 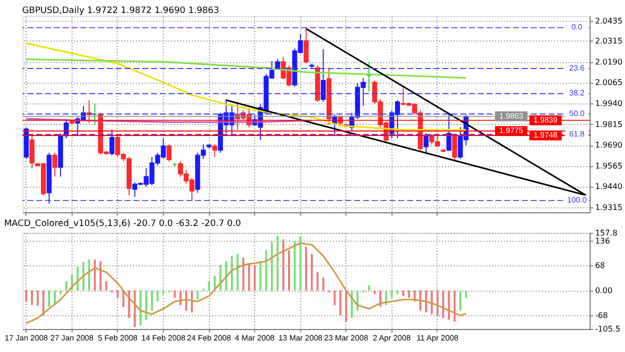 I want to click on annotation: 38.2, so click(x=577, y=93).